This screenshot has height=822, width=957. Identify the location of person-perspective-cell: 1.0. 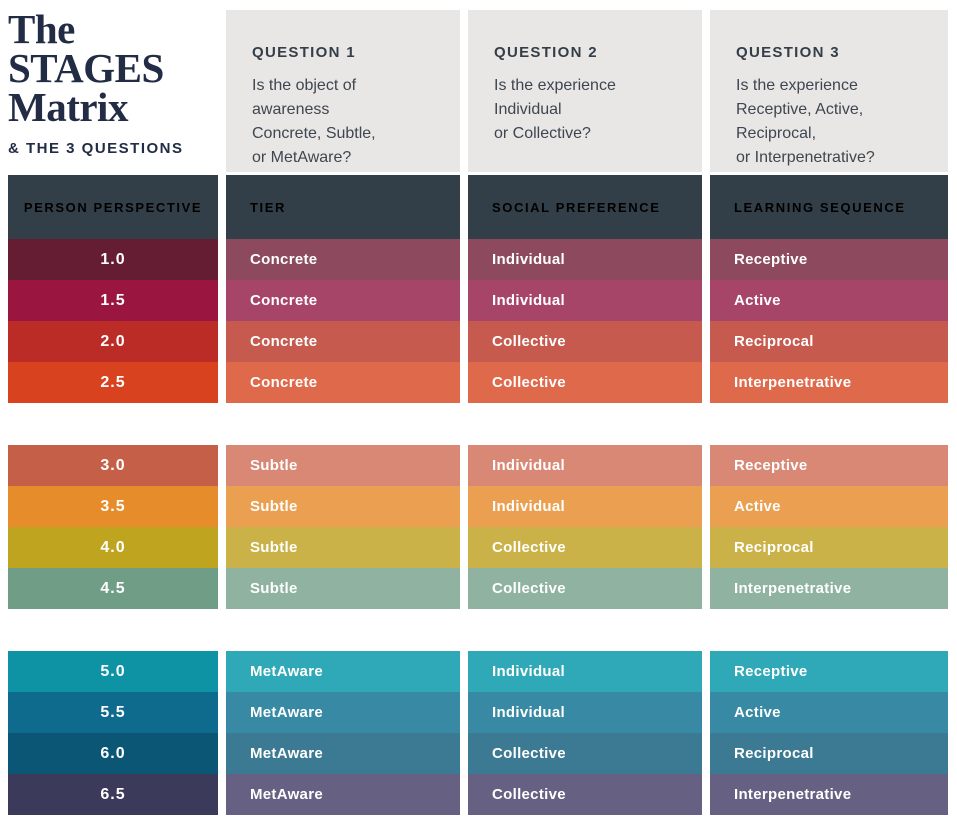
(113, 259).